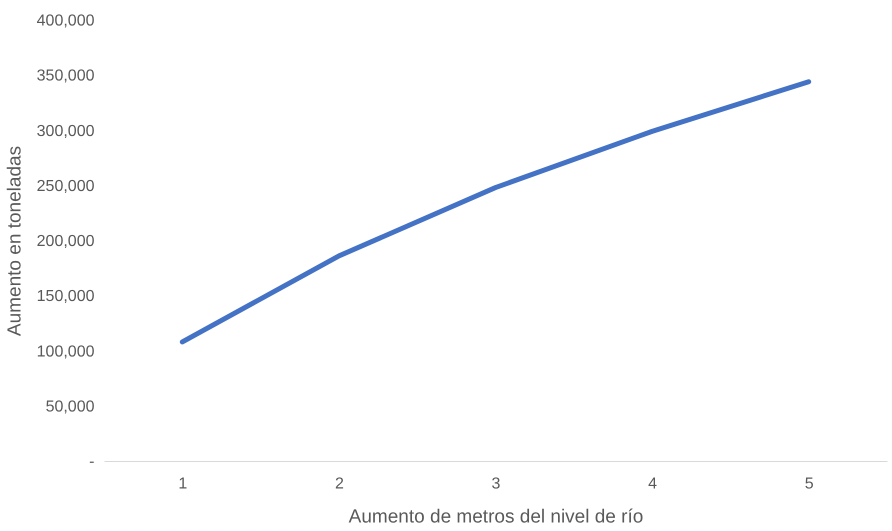  I want to click on x-tick-label: 1, so click(183, 484).